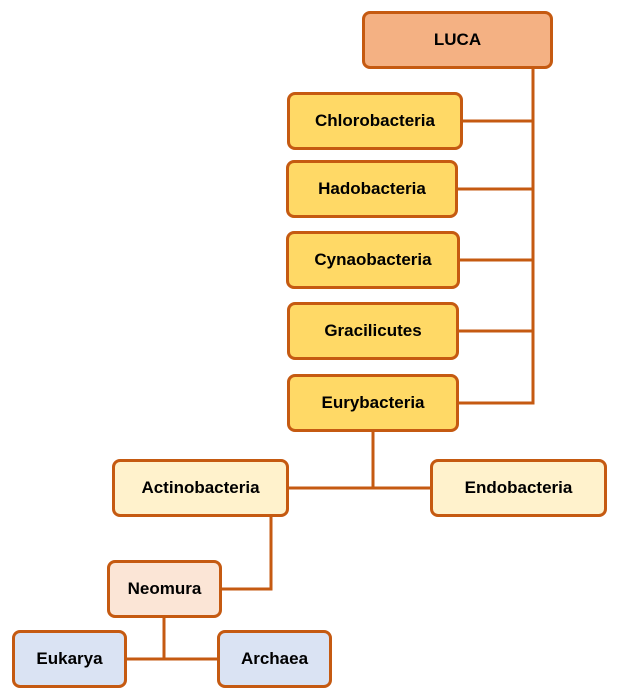 Image resolution: width=623 pixels, height=699 pixels. What do you see at coordinates (200, 488) in the screenshot?
I see `node-actinobacteria: Actinobacteria` at bounding box center [200, 488].